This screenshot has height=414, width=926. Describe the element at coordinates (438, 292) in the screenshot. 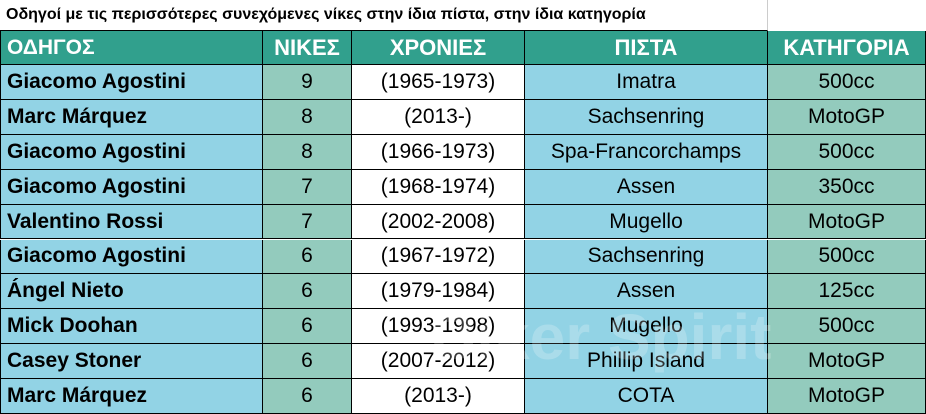

I see `table-cell: (1979-1984)` at that location.